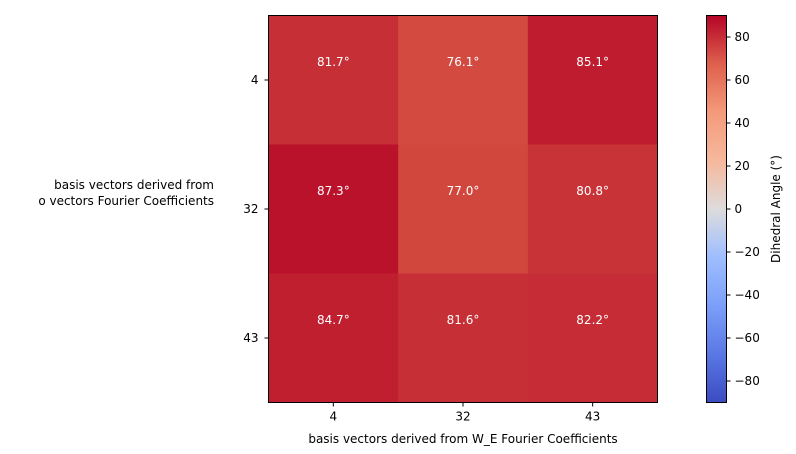 Image resolution: width=796 pixels, height=454 pixels. What do you see at coordinates (126, 201) in the screenshot?
I see `y-axis-label-line-2: o vectors Fourier Coefficients` at bounding box center [126, 201].